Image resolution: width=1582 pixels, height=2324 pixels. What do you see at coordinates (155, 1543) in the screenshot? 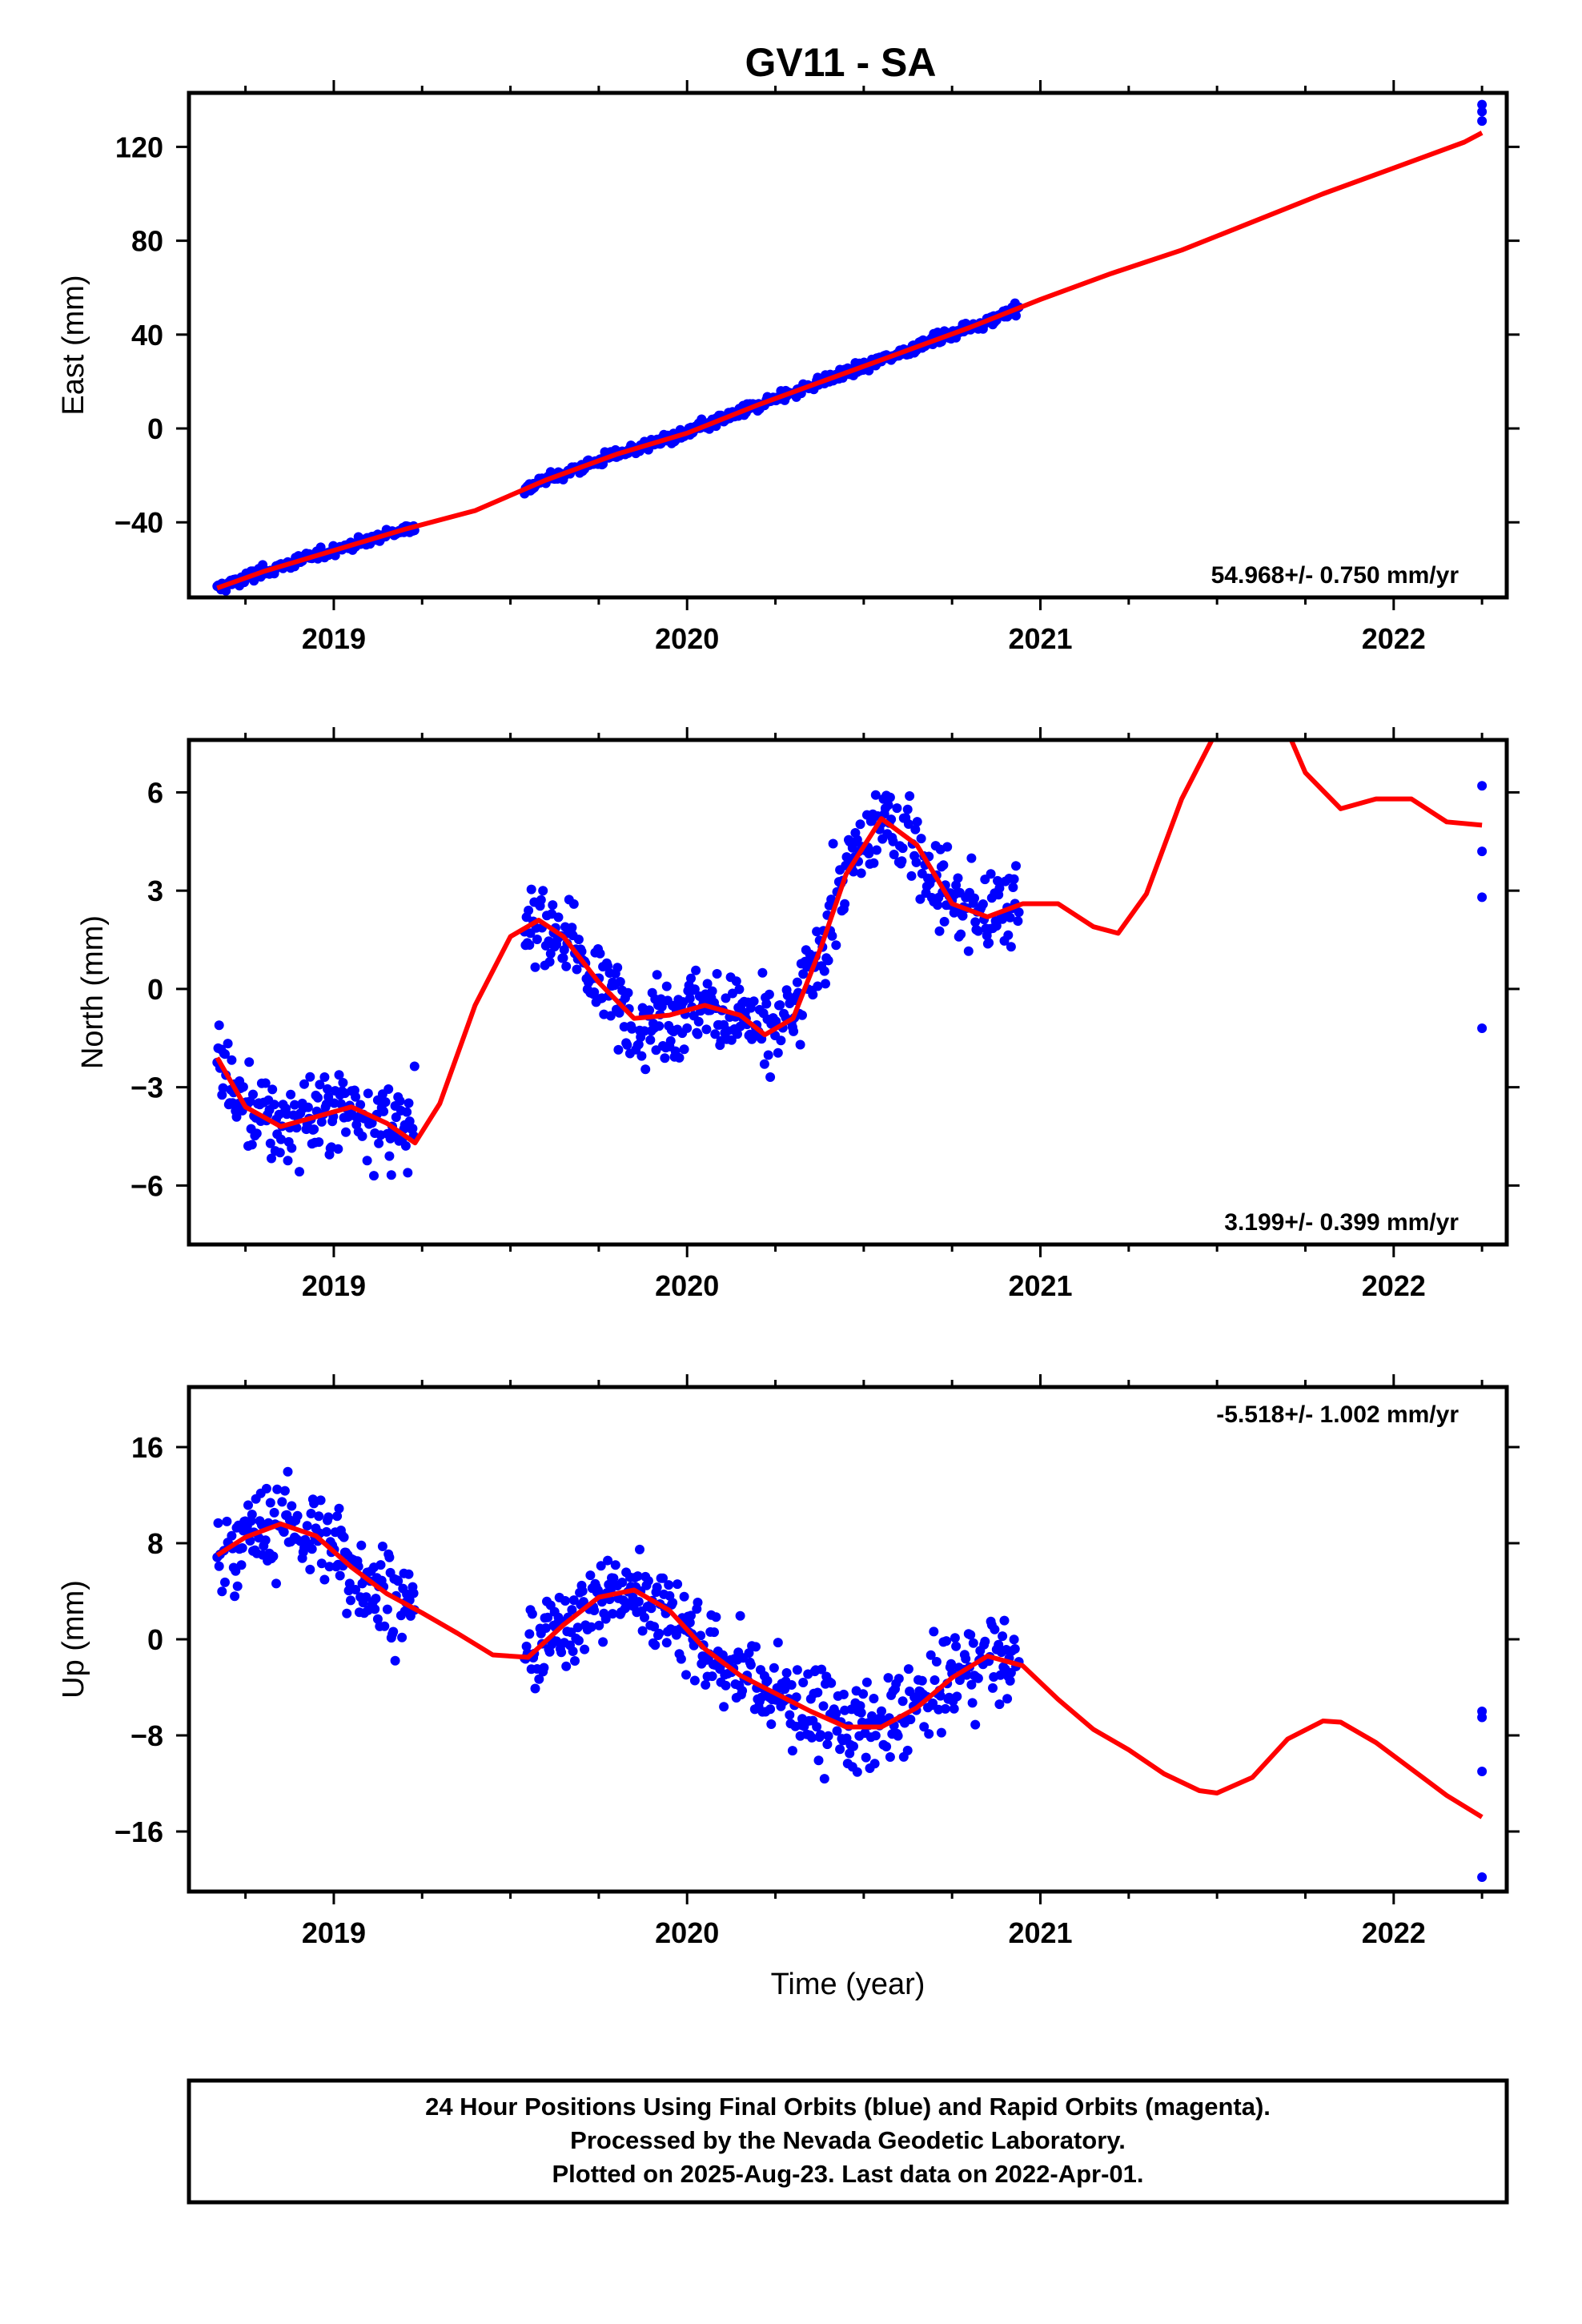
I see `up-y-tick-label: 8` at bounding box center [155, 1543].